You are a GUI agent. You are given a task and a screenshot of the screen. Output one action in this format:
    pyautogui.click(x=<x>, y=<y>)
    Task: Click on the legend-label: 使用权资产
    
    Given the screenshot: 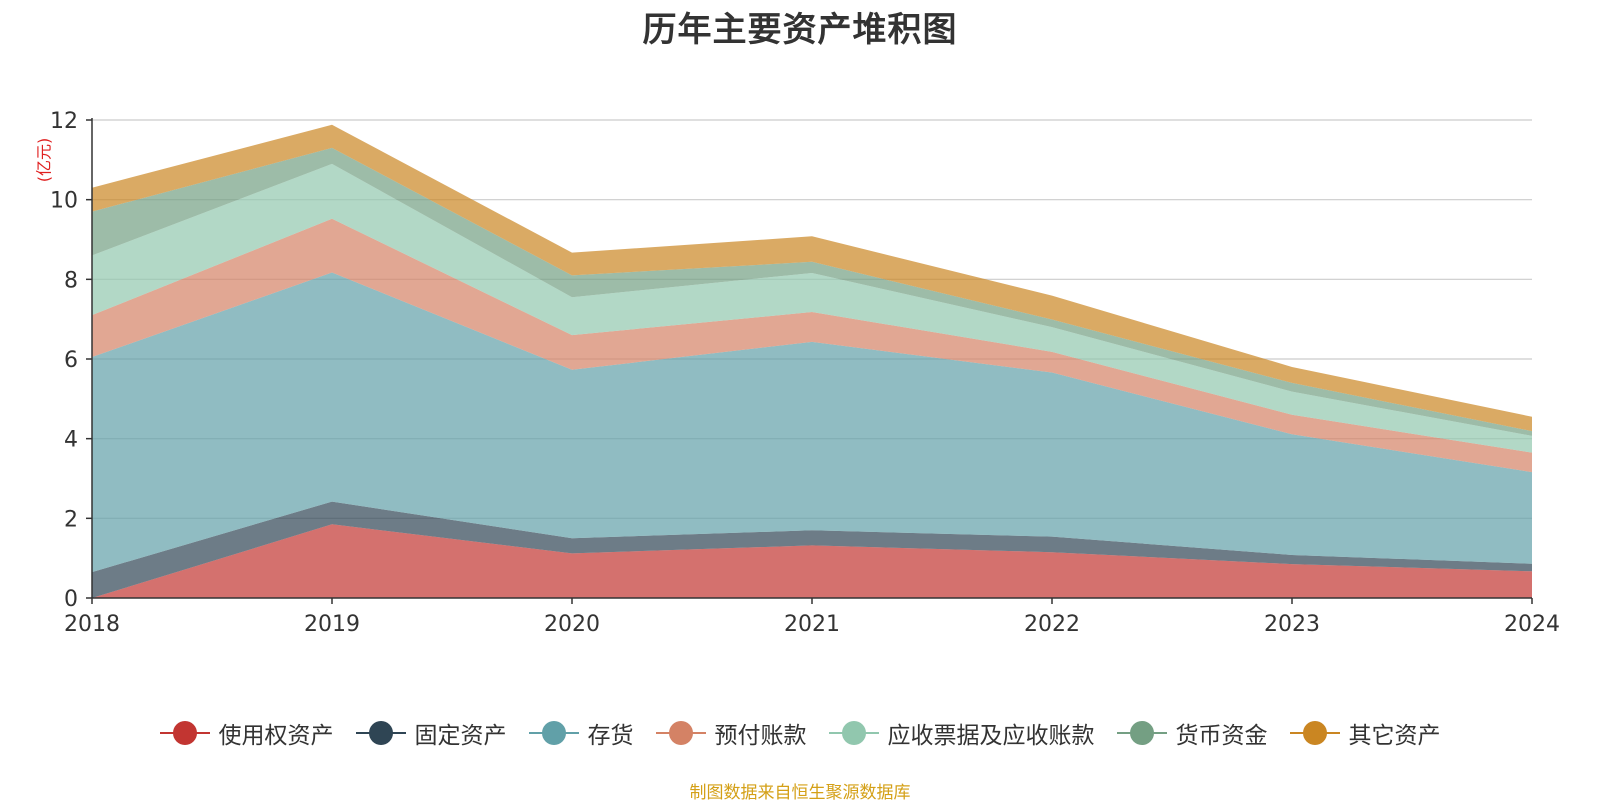 What is the action you would take?
    pyautogui.click(x=276, y=736)
    